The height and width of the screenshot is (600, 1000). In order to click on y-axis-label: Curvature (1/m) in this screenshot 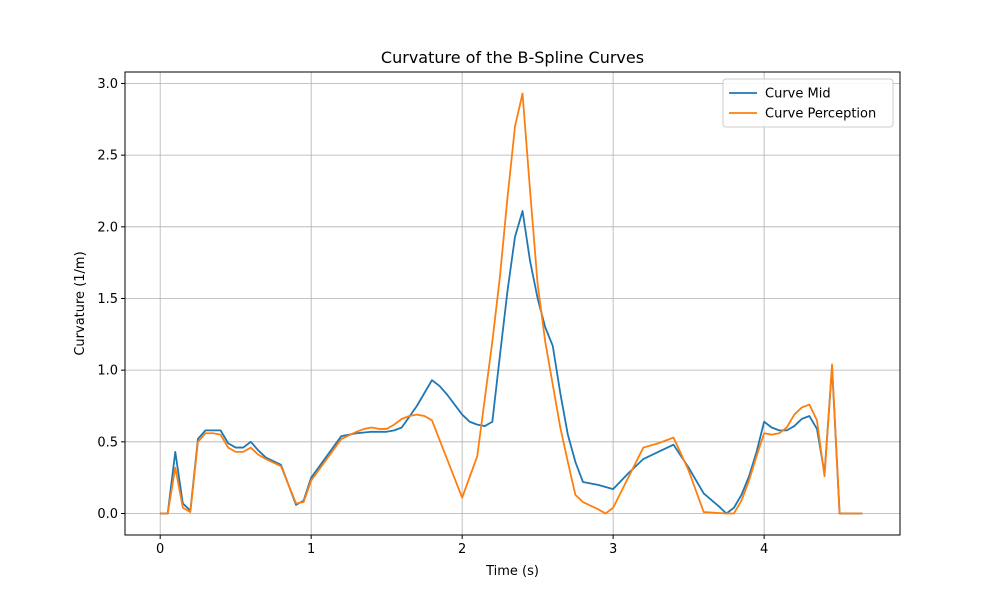, I will do `click(80, 303)`.